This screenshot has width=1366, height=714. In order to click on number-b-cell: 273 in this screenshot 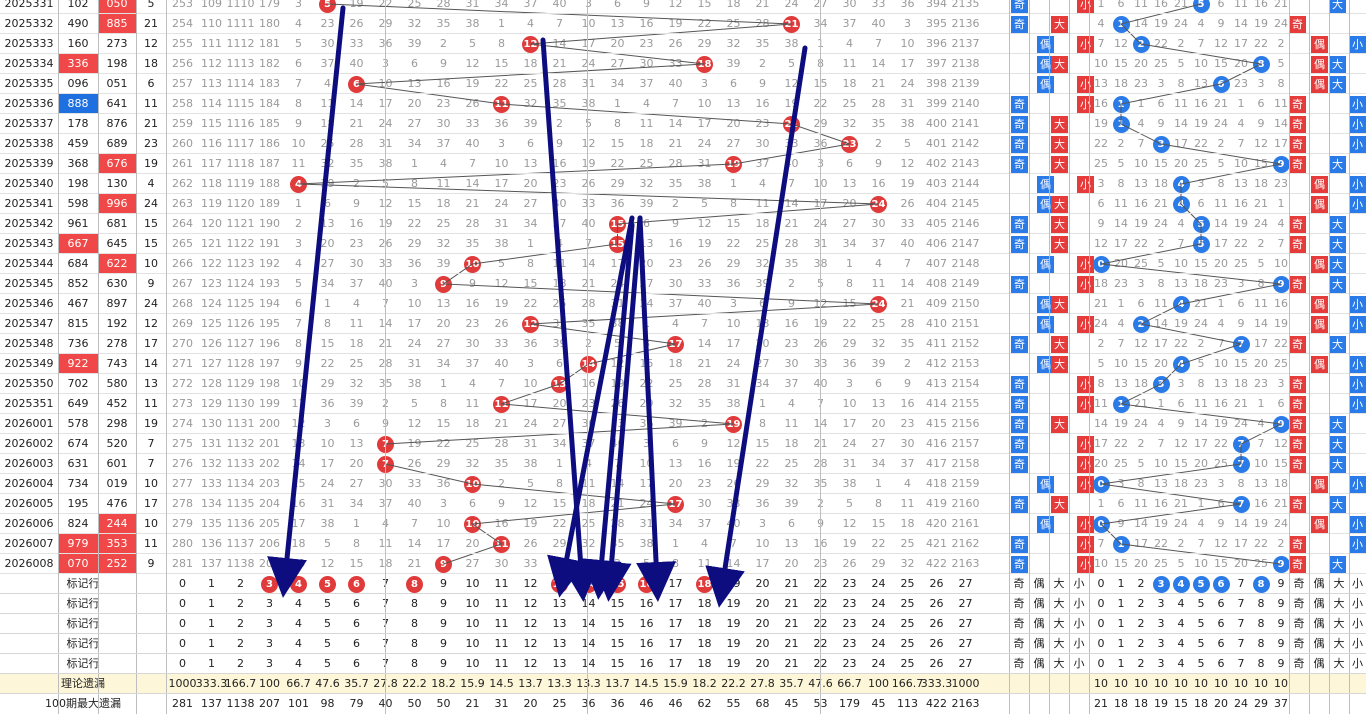, I will do `click(117, 43)`.